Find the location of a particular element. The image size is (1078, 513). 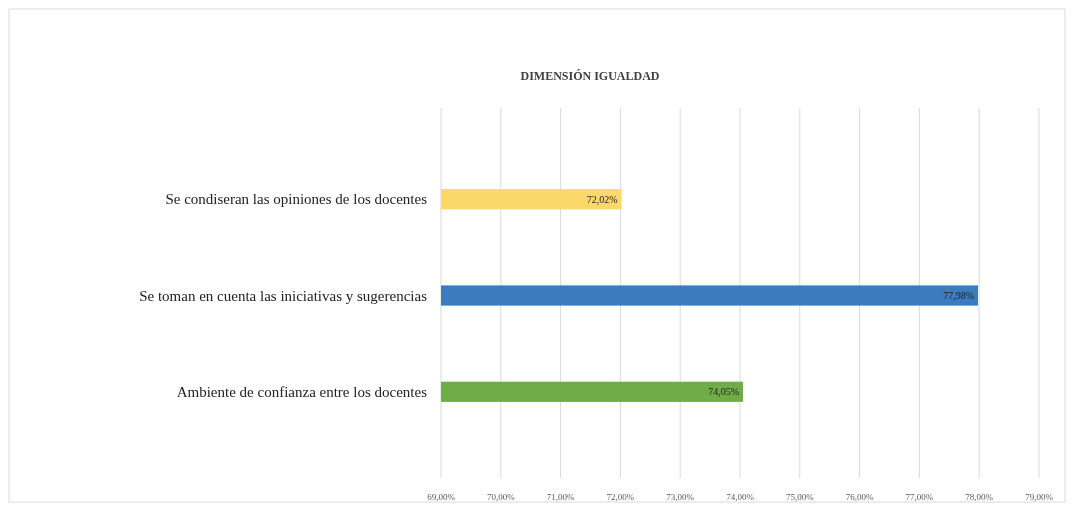

y-tick-label: Se condiseran las opiniones de los docentes is located at coordinates (296, 199).